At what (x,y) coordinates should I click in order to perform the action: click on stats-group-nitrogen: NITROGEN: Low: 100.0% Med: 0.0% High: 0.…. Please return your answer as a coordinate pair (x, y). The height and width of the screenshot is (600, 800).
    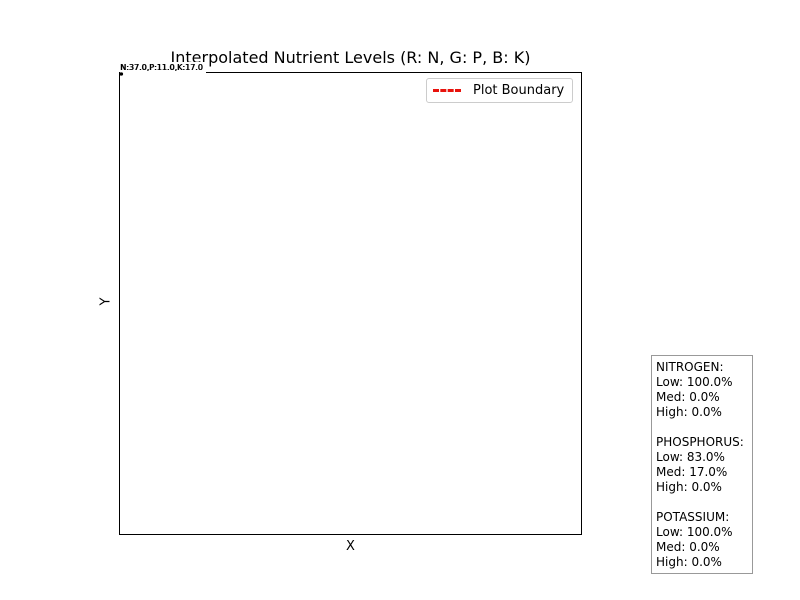
    Looking at the image, I should click on (702, 390).